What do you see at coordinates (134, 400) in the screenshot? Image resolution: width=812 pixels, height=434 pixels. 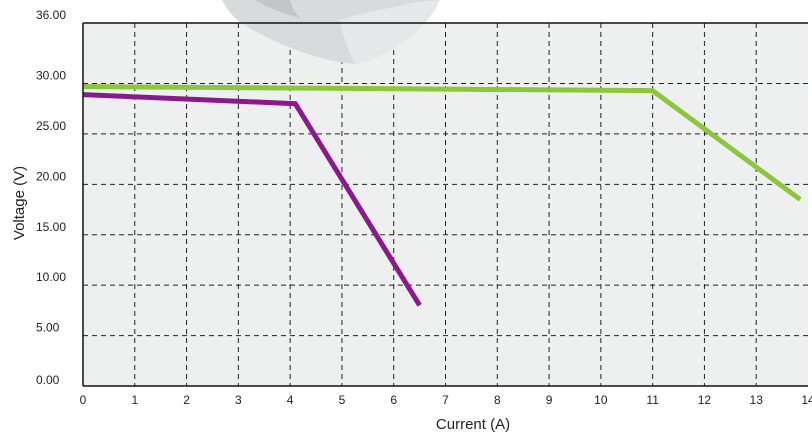 I see `x-tick-label: 1` at bounding box center [134, 400].